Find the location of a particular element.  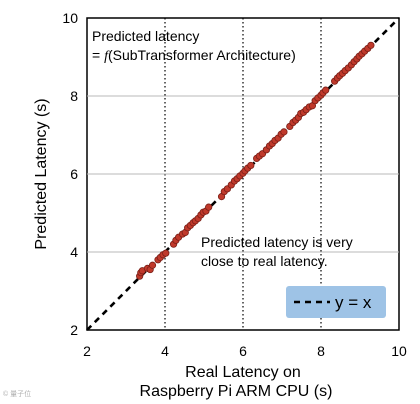

x-tick-labels: 2 4 6 8 10 is located at coordinates (245, 351).